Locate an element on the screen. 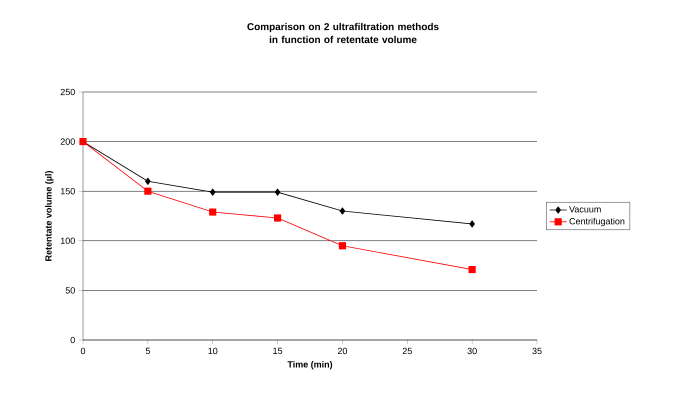 The width and height of the screenshot is (687, 408). x-tick-label: 25 is located at coordinates (407, 351).